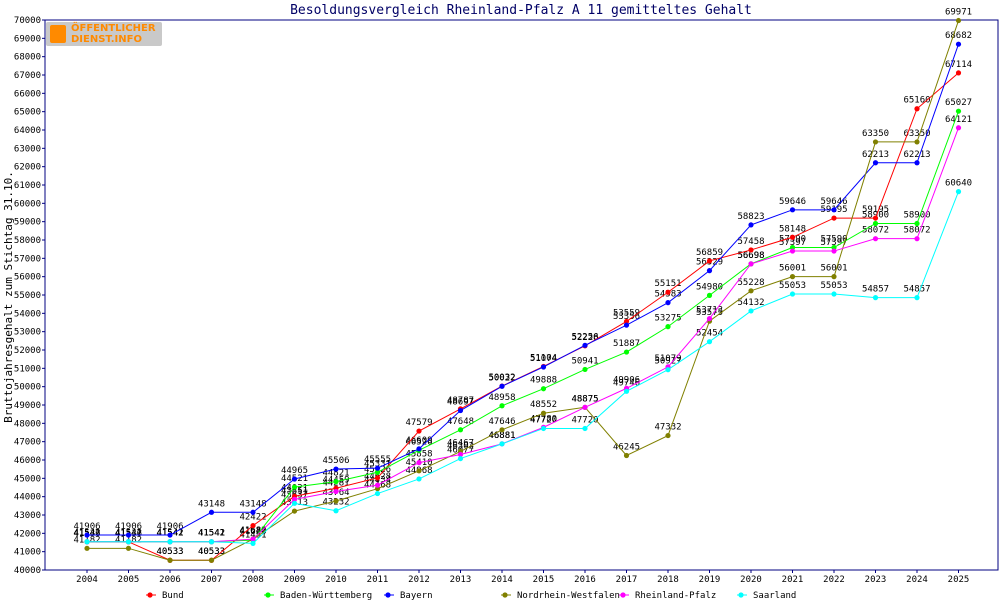 This screenshot has height=600, width=1000. I want to click on y-tick-label: 64000, so click(27, 131).